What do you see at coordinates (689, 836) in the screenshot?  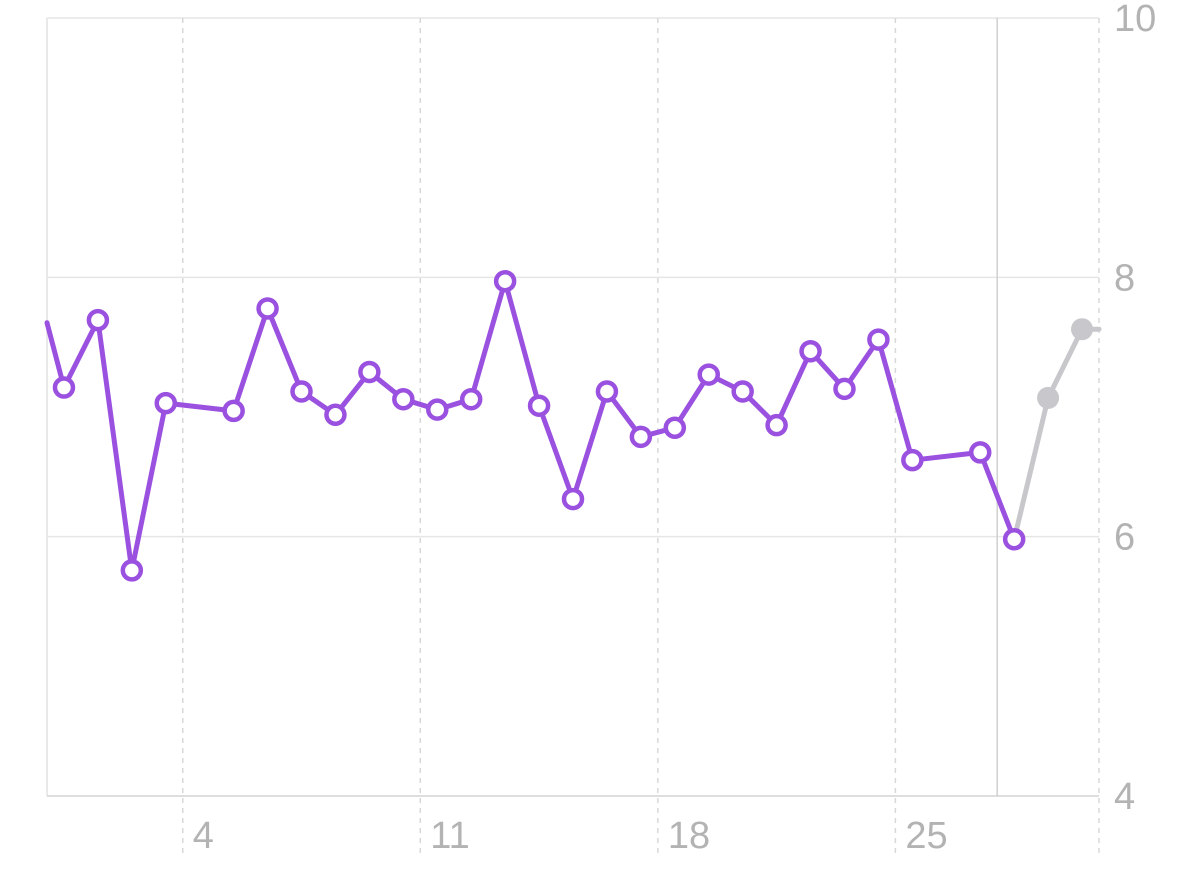 I see `x-tick-label: 18` at bounding box center [689, 836].